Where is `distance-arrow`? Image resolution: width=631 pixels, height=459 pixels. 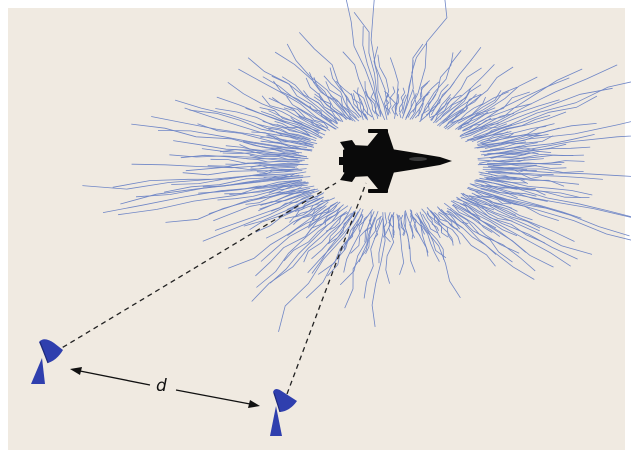
distance-arrow is located at coordinates (165, 387).